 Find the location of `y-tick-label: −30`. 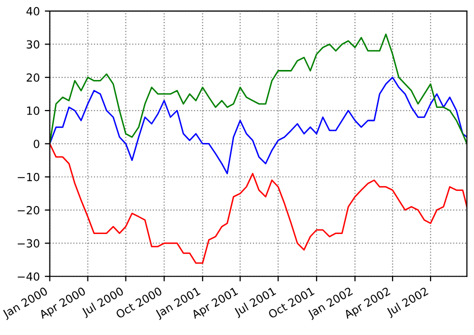

y-tick-label: −30 is located at coordinates (29, 243).